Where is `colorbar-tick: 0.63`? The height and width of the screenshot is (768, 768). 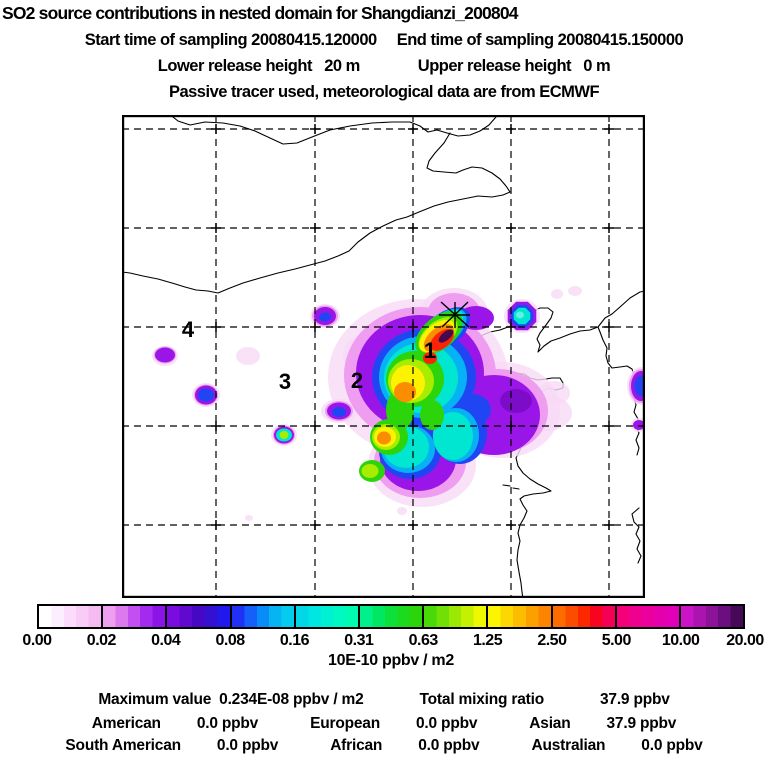 colorbar-tick: 0.63 is located at coordinates (423, 640).